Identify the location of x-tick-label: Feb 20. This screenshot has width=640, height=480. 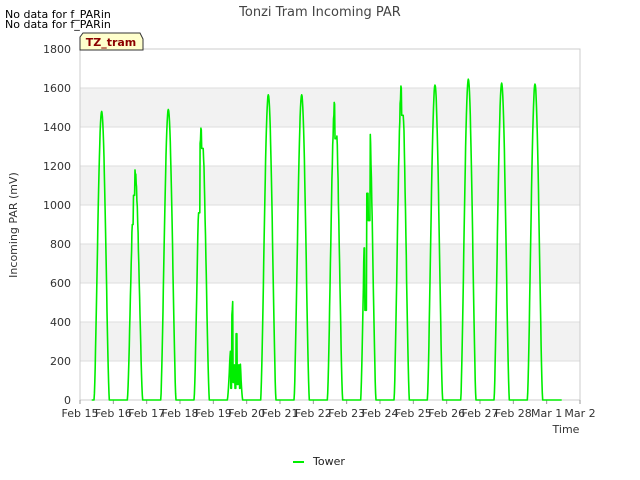
(246, 413).